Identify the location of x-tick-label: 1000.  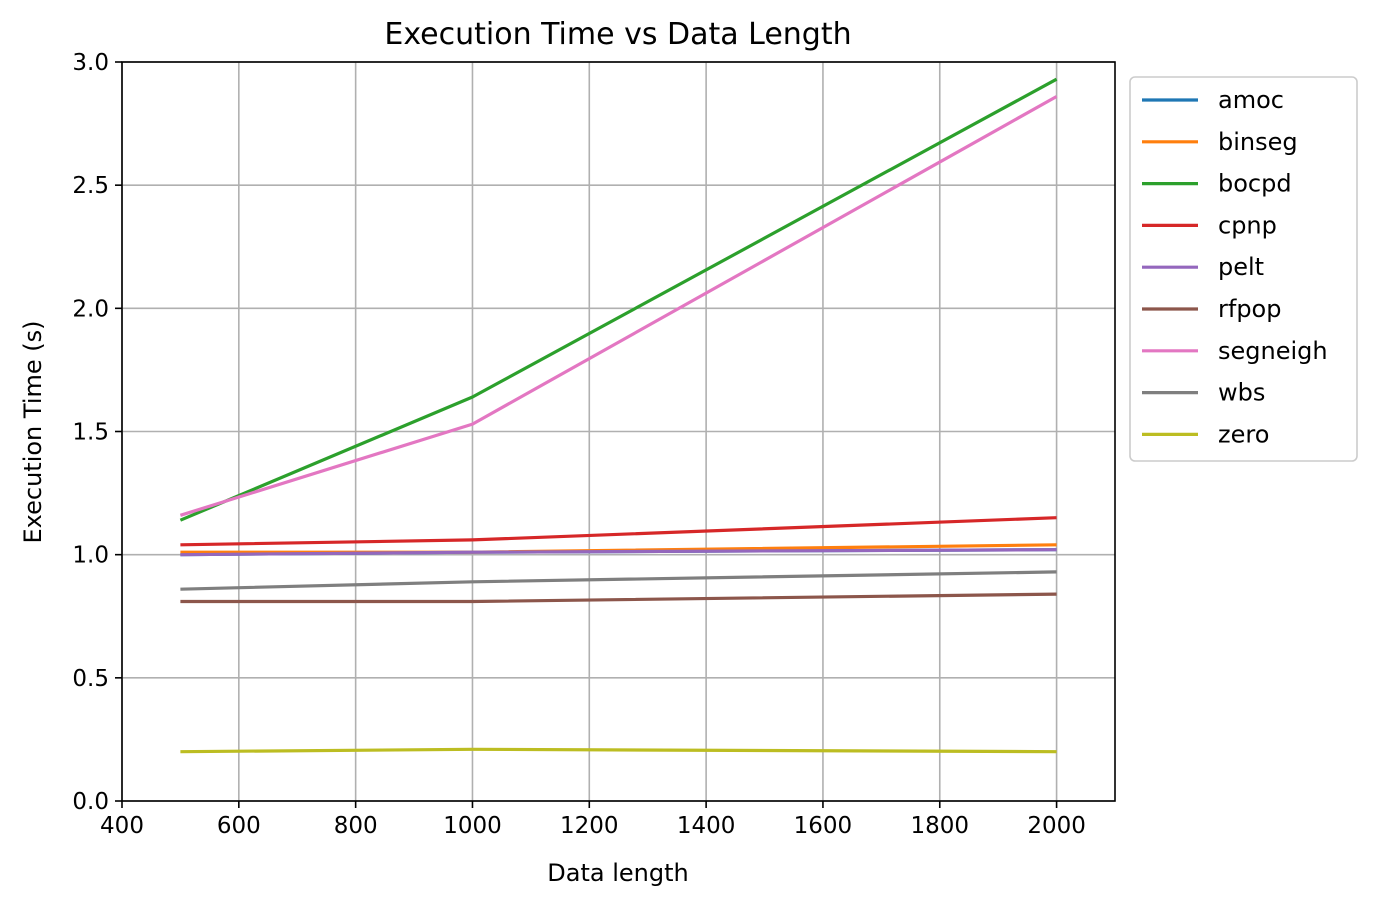
(472, 826).